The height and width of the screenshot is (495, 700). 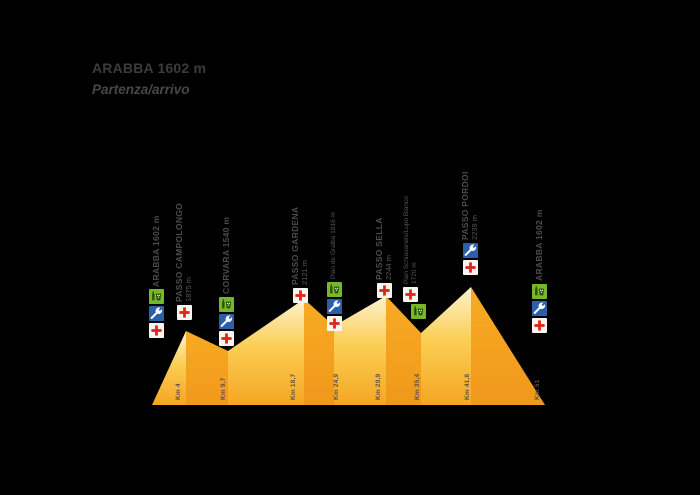 I want to click on station-elevation: 1720 m, so click(x=413, y=273).